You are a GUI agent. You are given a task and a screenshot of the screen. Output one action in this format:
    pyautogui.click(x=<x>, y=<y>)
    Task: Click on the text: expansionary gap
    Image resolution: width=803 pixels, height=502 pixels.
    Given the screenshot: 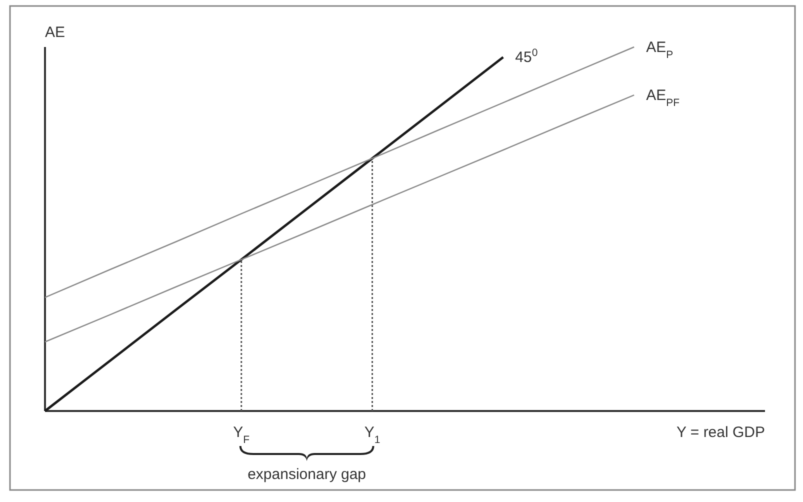 What is the action you would take?
    pyautogui.click(x=307, y=474)
    